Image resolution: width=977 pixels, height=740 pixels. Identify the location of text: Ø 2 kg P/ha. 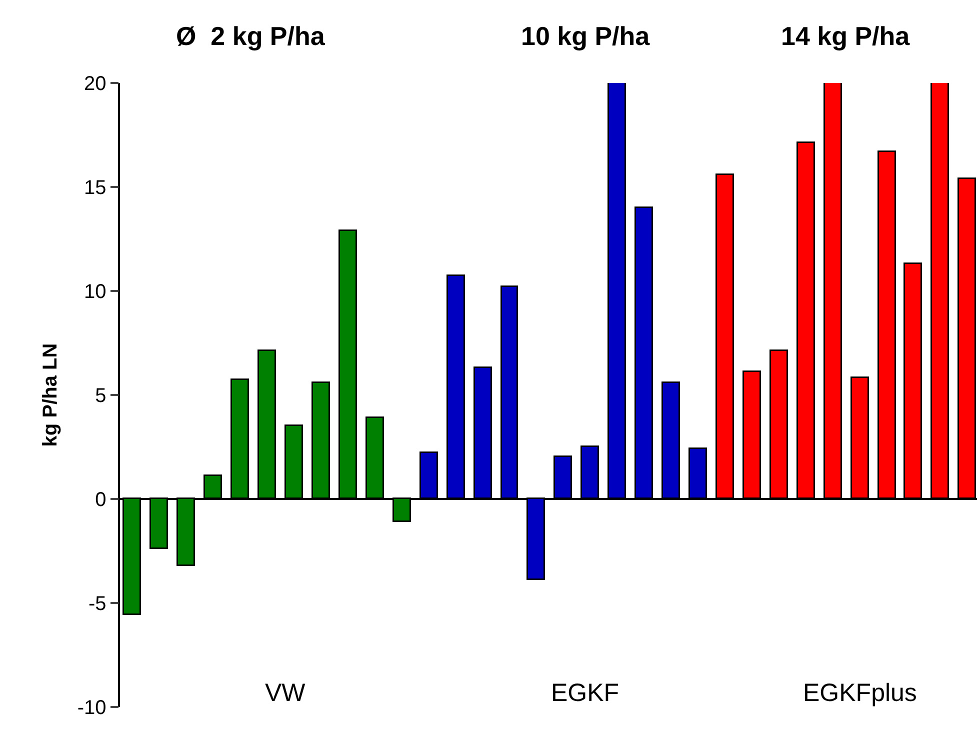
(251, 36).